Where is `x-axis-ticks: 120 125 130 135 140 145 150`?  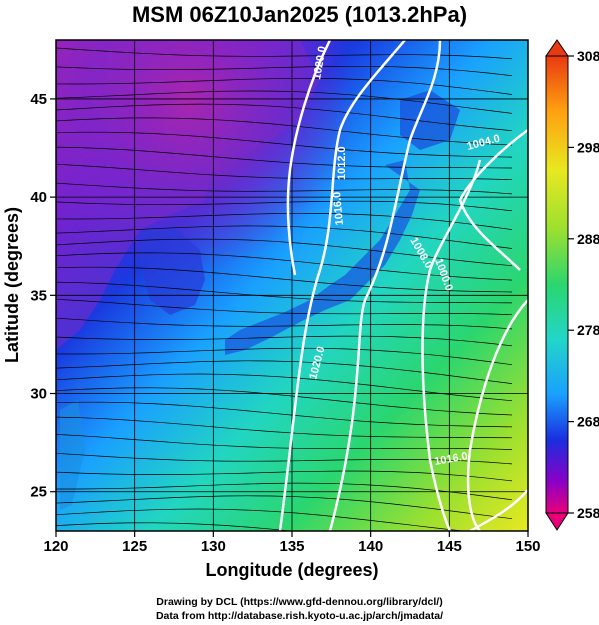 x-axis-ticks: 120 125 130 135 140 145 150 is located at coordinates (292, 543).